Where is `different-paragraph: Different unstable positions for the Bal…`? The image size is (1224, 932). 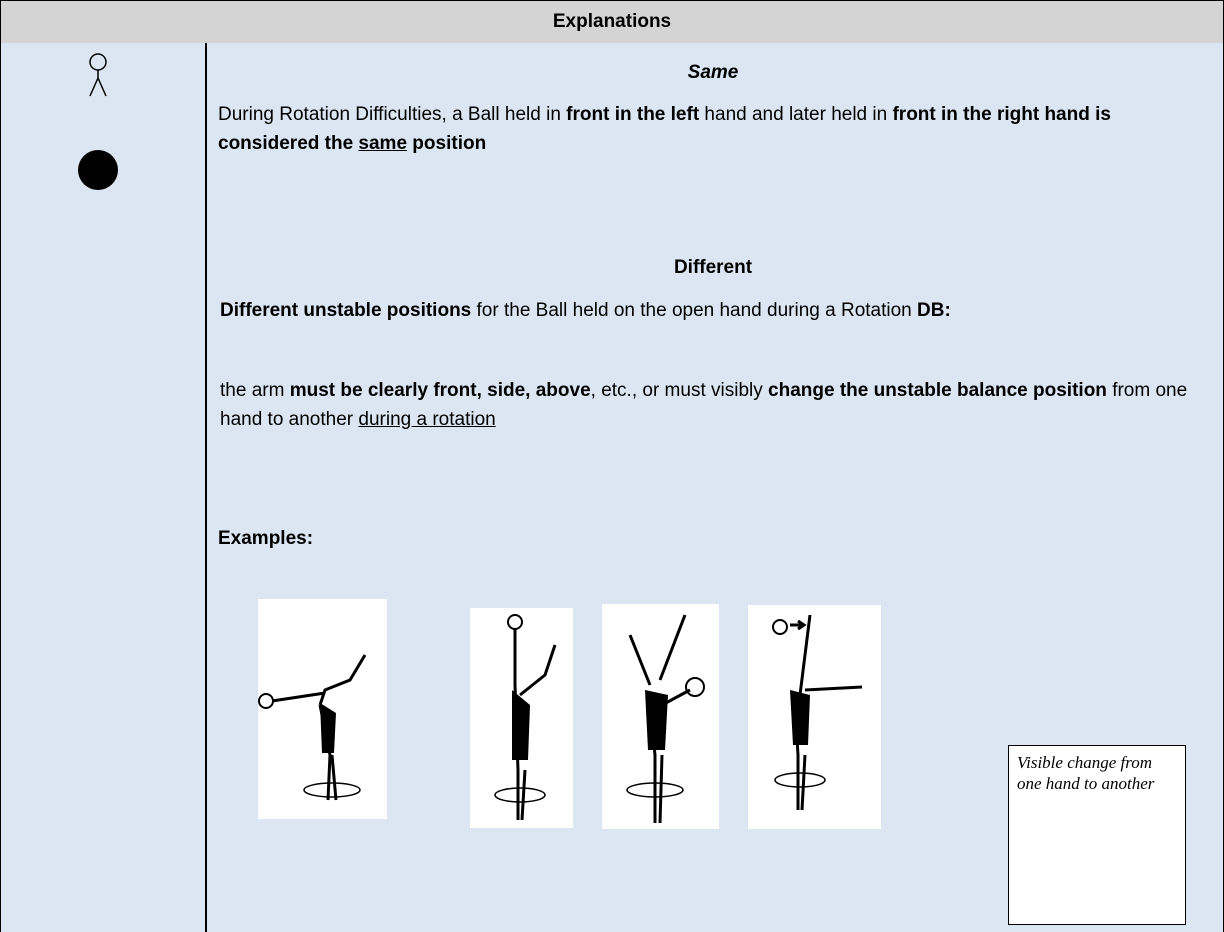 different-paragraph: Different unstable positions for the Bal… is located at coordinates (715, 310).